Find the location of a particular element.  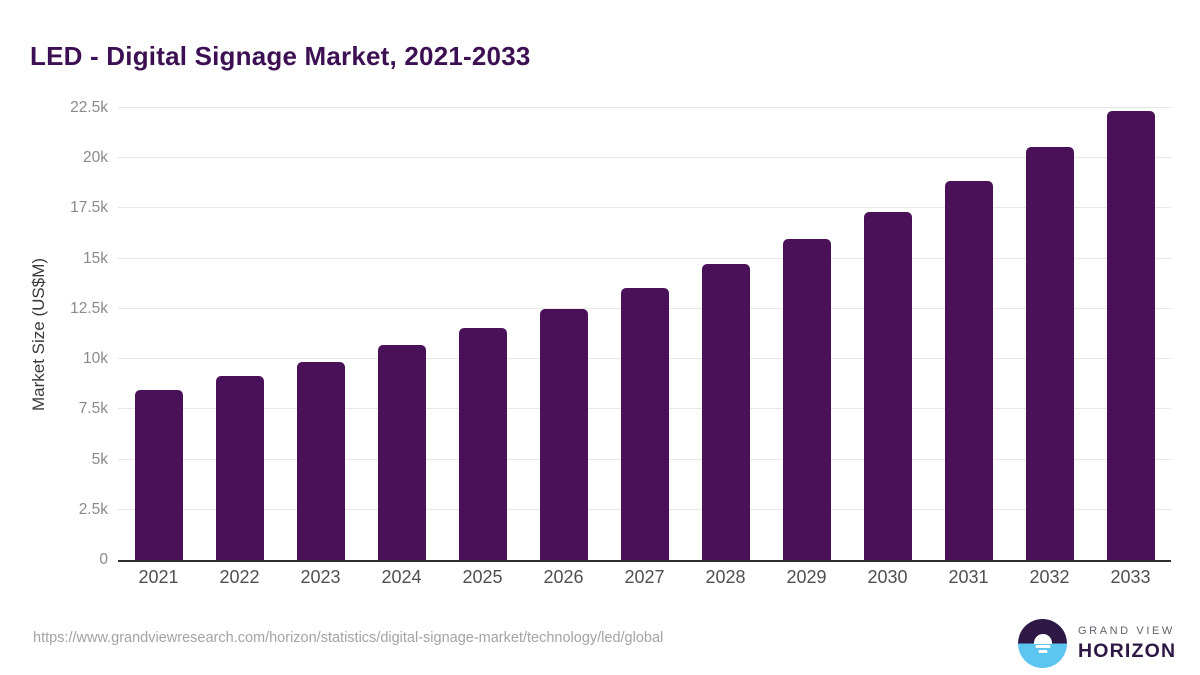

y-tick-label: 0 is located at coordinates (103, 559).